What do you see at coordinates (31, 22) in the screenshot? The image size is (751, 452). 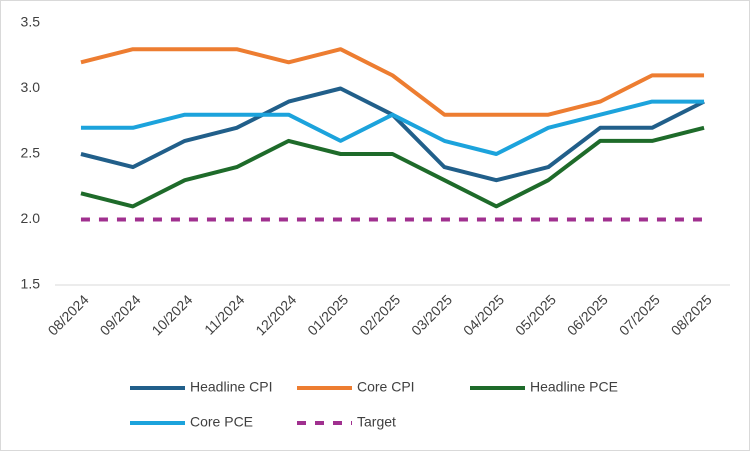 I see `y-tick-label: 3.5` at bounding box center [31, 22].